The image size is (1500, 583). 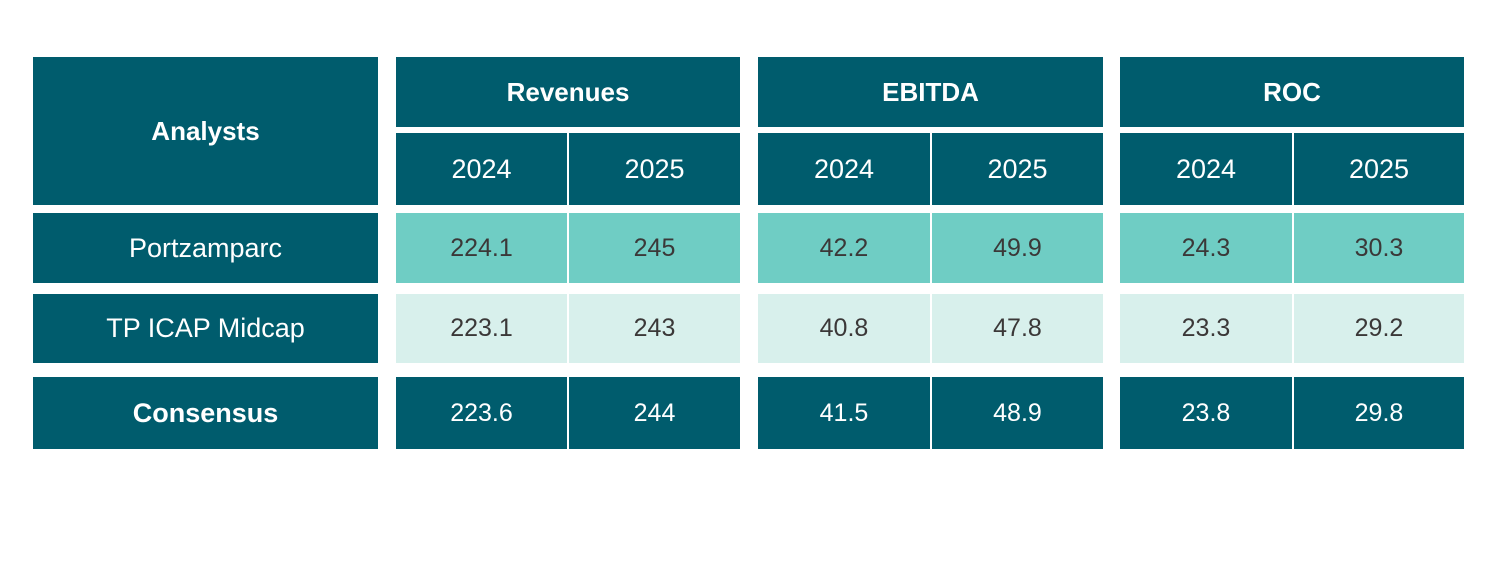 I want to click on value-cell: 47.8, so click(x=1017, y=328).